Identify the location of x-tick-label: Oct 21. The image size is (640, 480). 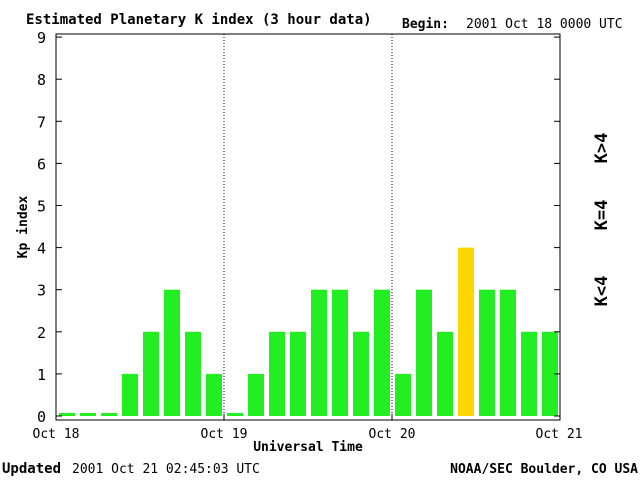
(559, 434).